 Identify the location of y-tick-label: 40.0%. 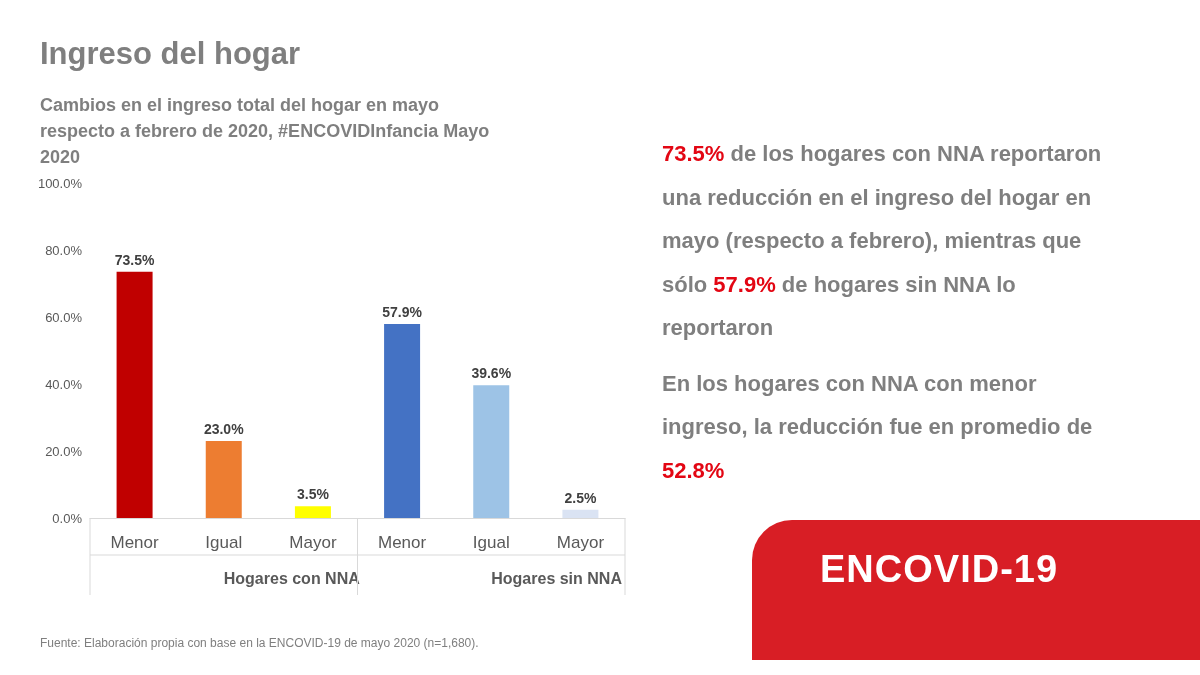
(64, 384).